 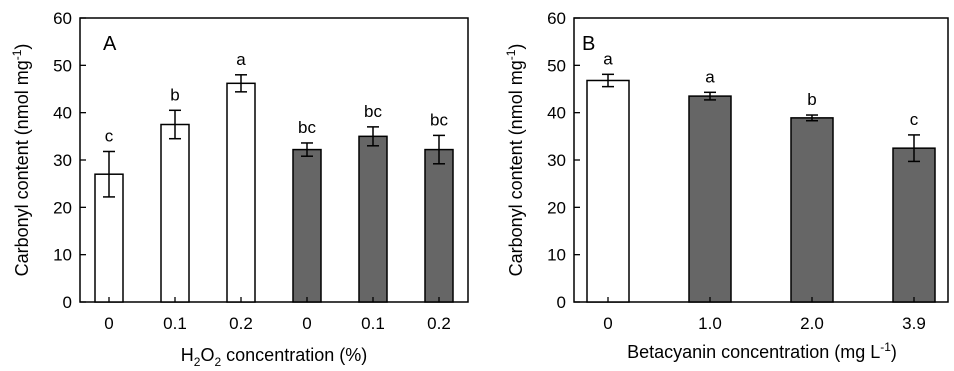 What do you see at coordinates (439, 119) in the screenshot?
I see `significance-label-a-5: bc` at bounding box center [439, 119].